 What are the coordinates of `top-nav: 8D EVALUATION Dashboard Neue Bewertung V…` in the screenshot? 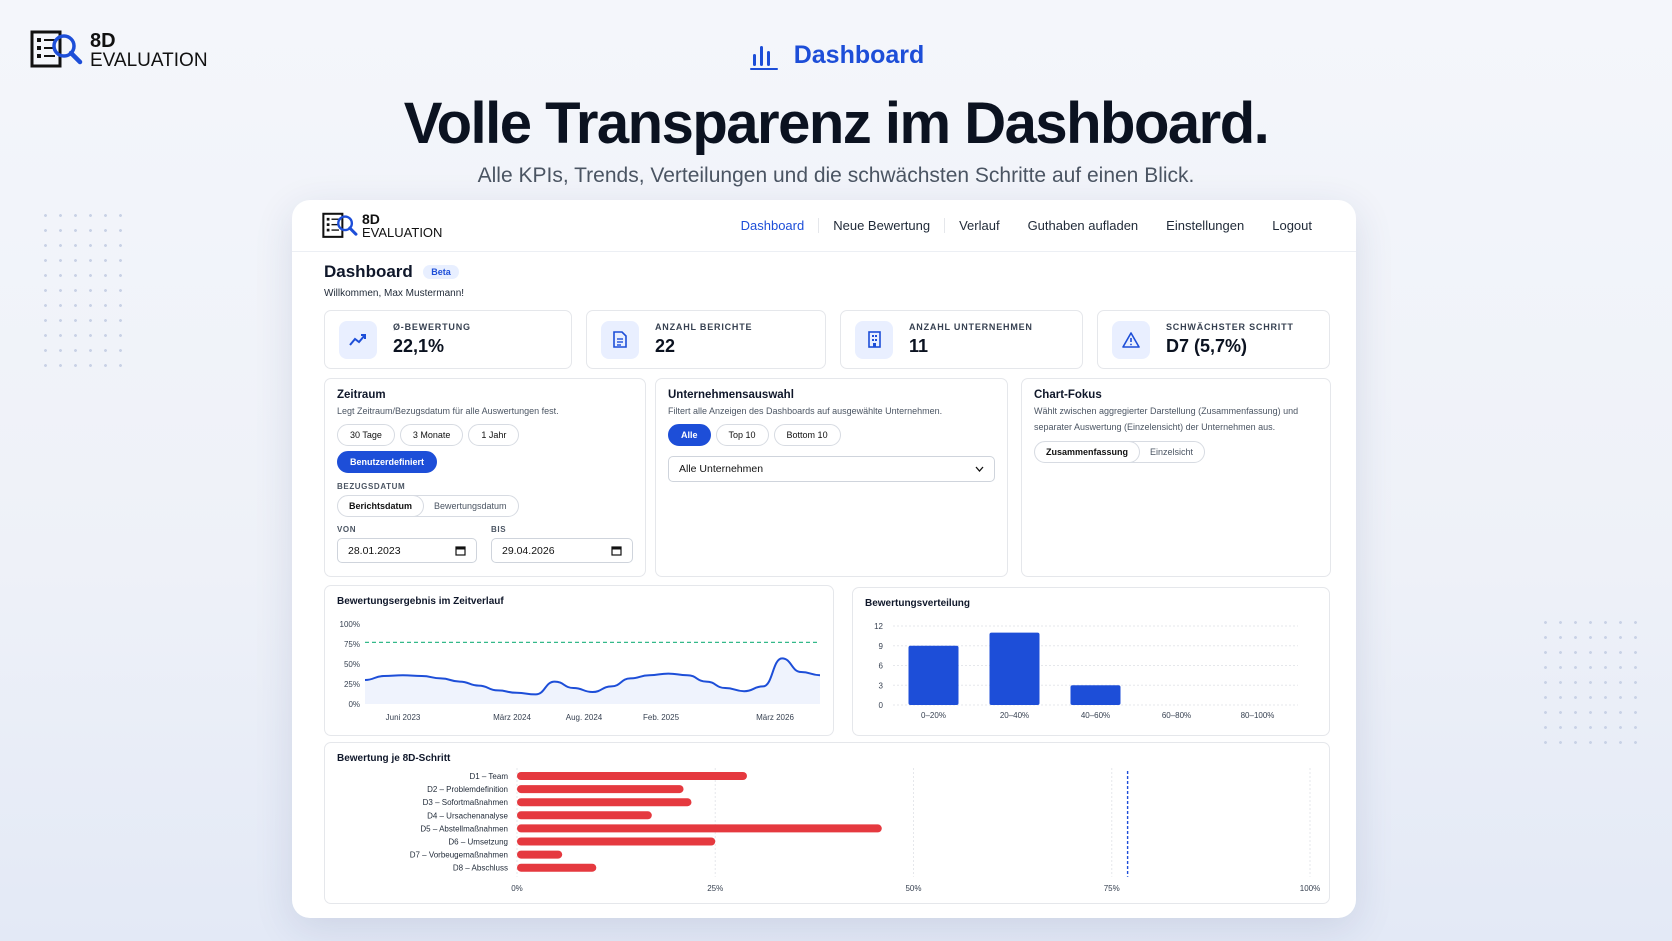 It's located at (824, 226).